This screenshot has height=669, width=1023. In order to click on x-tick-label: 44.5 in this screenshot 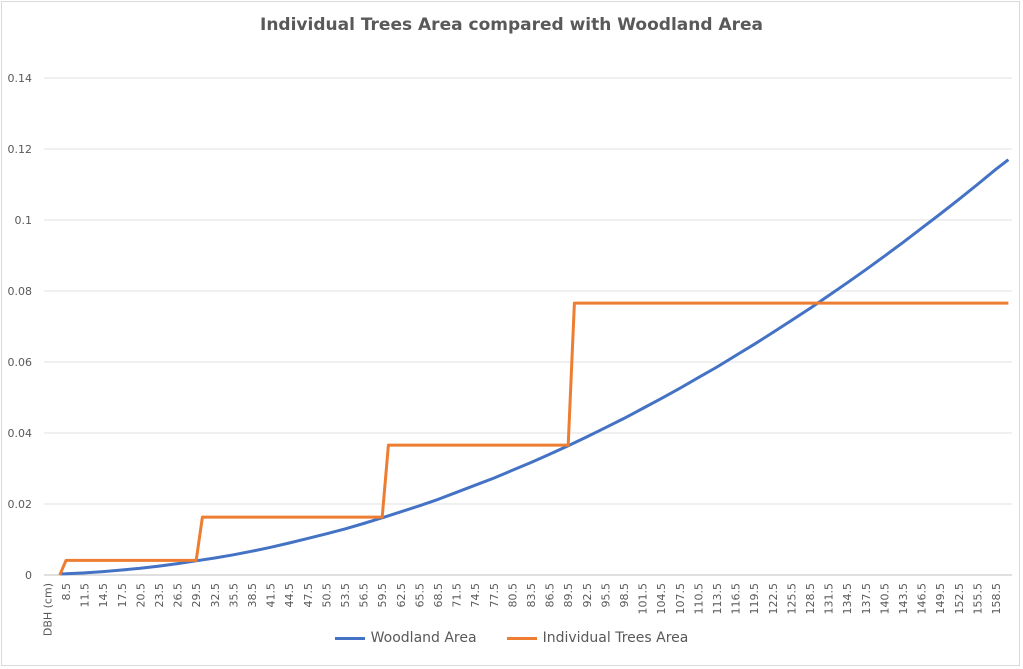, I will do `click(289, 595)`.